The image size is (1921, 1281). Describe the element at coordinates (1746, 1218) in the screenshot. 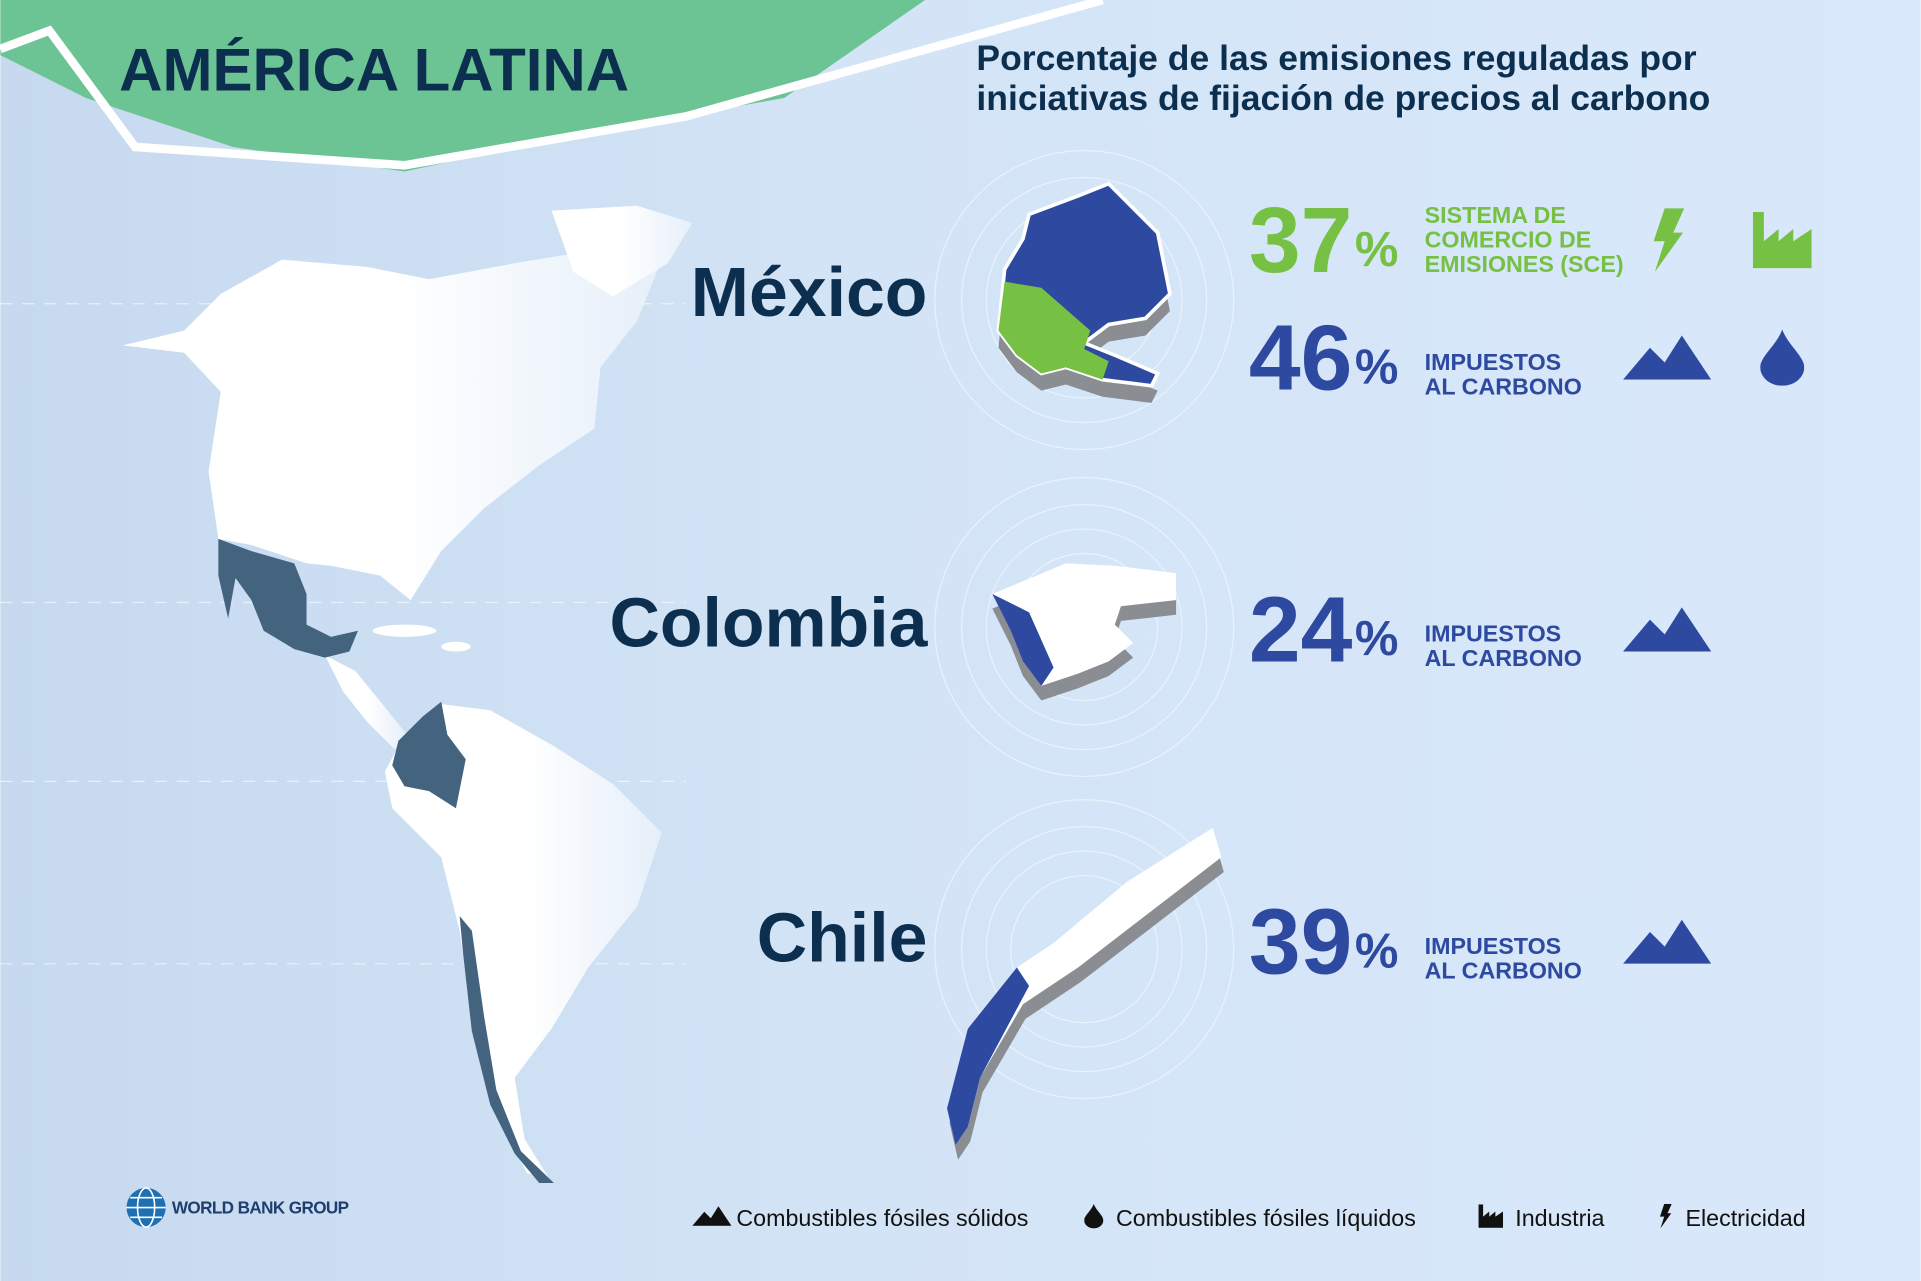

I see `legend-label: Electricidad` at that location.